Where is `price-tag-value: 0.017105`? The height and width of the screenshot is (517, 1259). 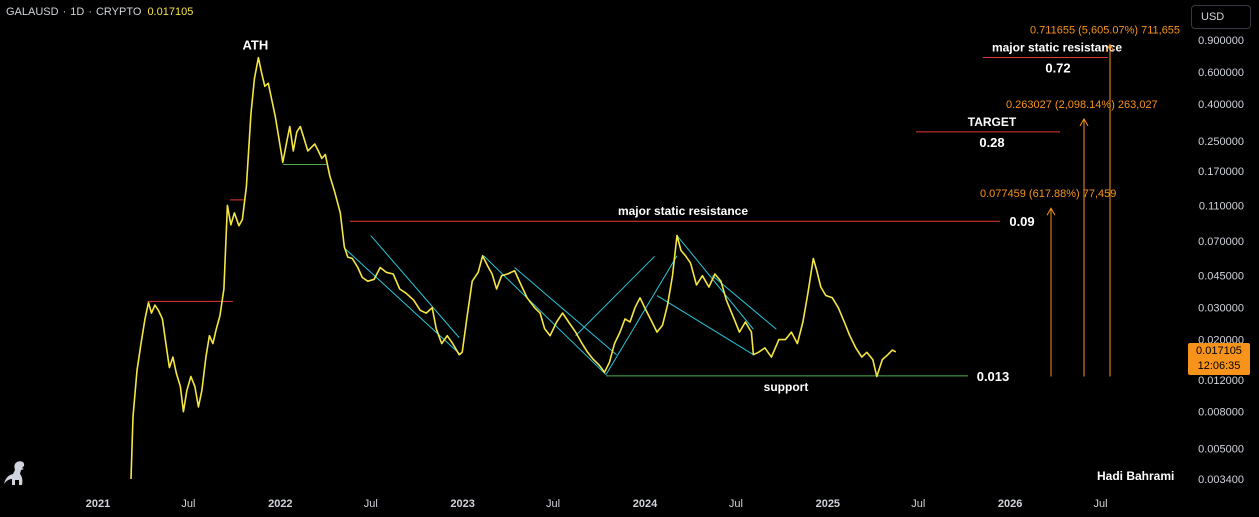
price-tag-value: 0.017105 is located at coordinates (1219, 351).